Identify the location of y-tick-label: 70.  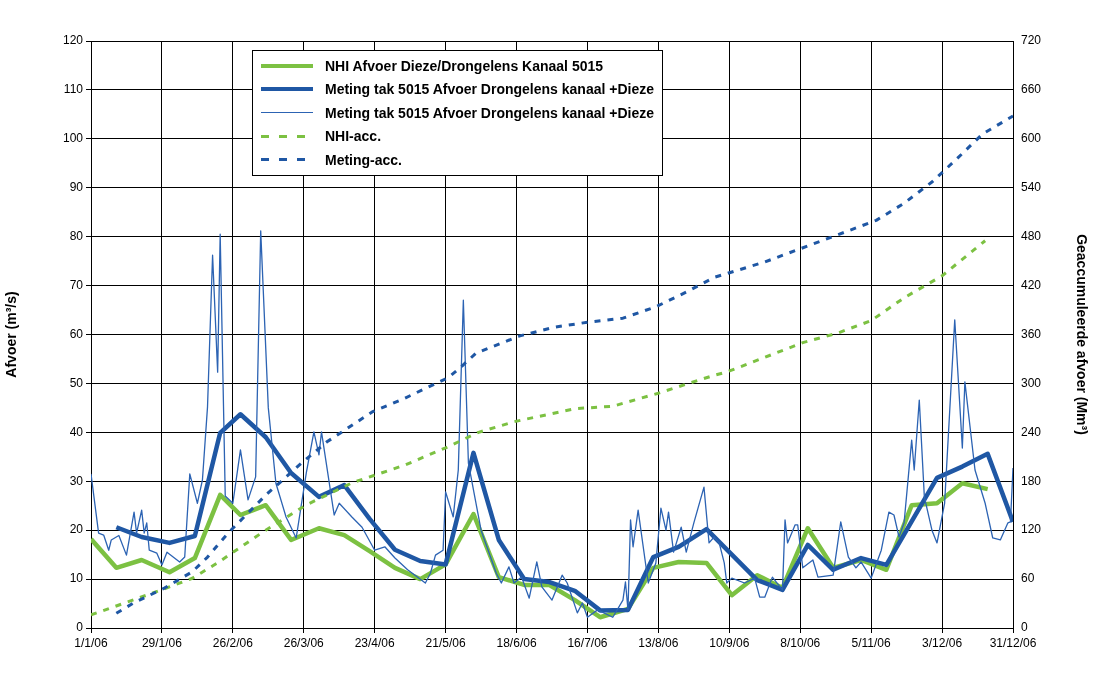
(76, 284).